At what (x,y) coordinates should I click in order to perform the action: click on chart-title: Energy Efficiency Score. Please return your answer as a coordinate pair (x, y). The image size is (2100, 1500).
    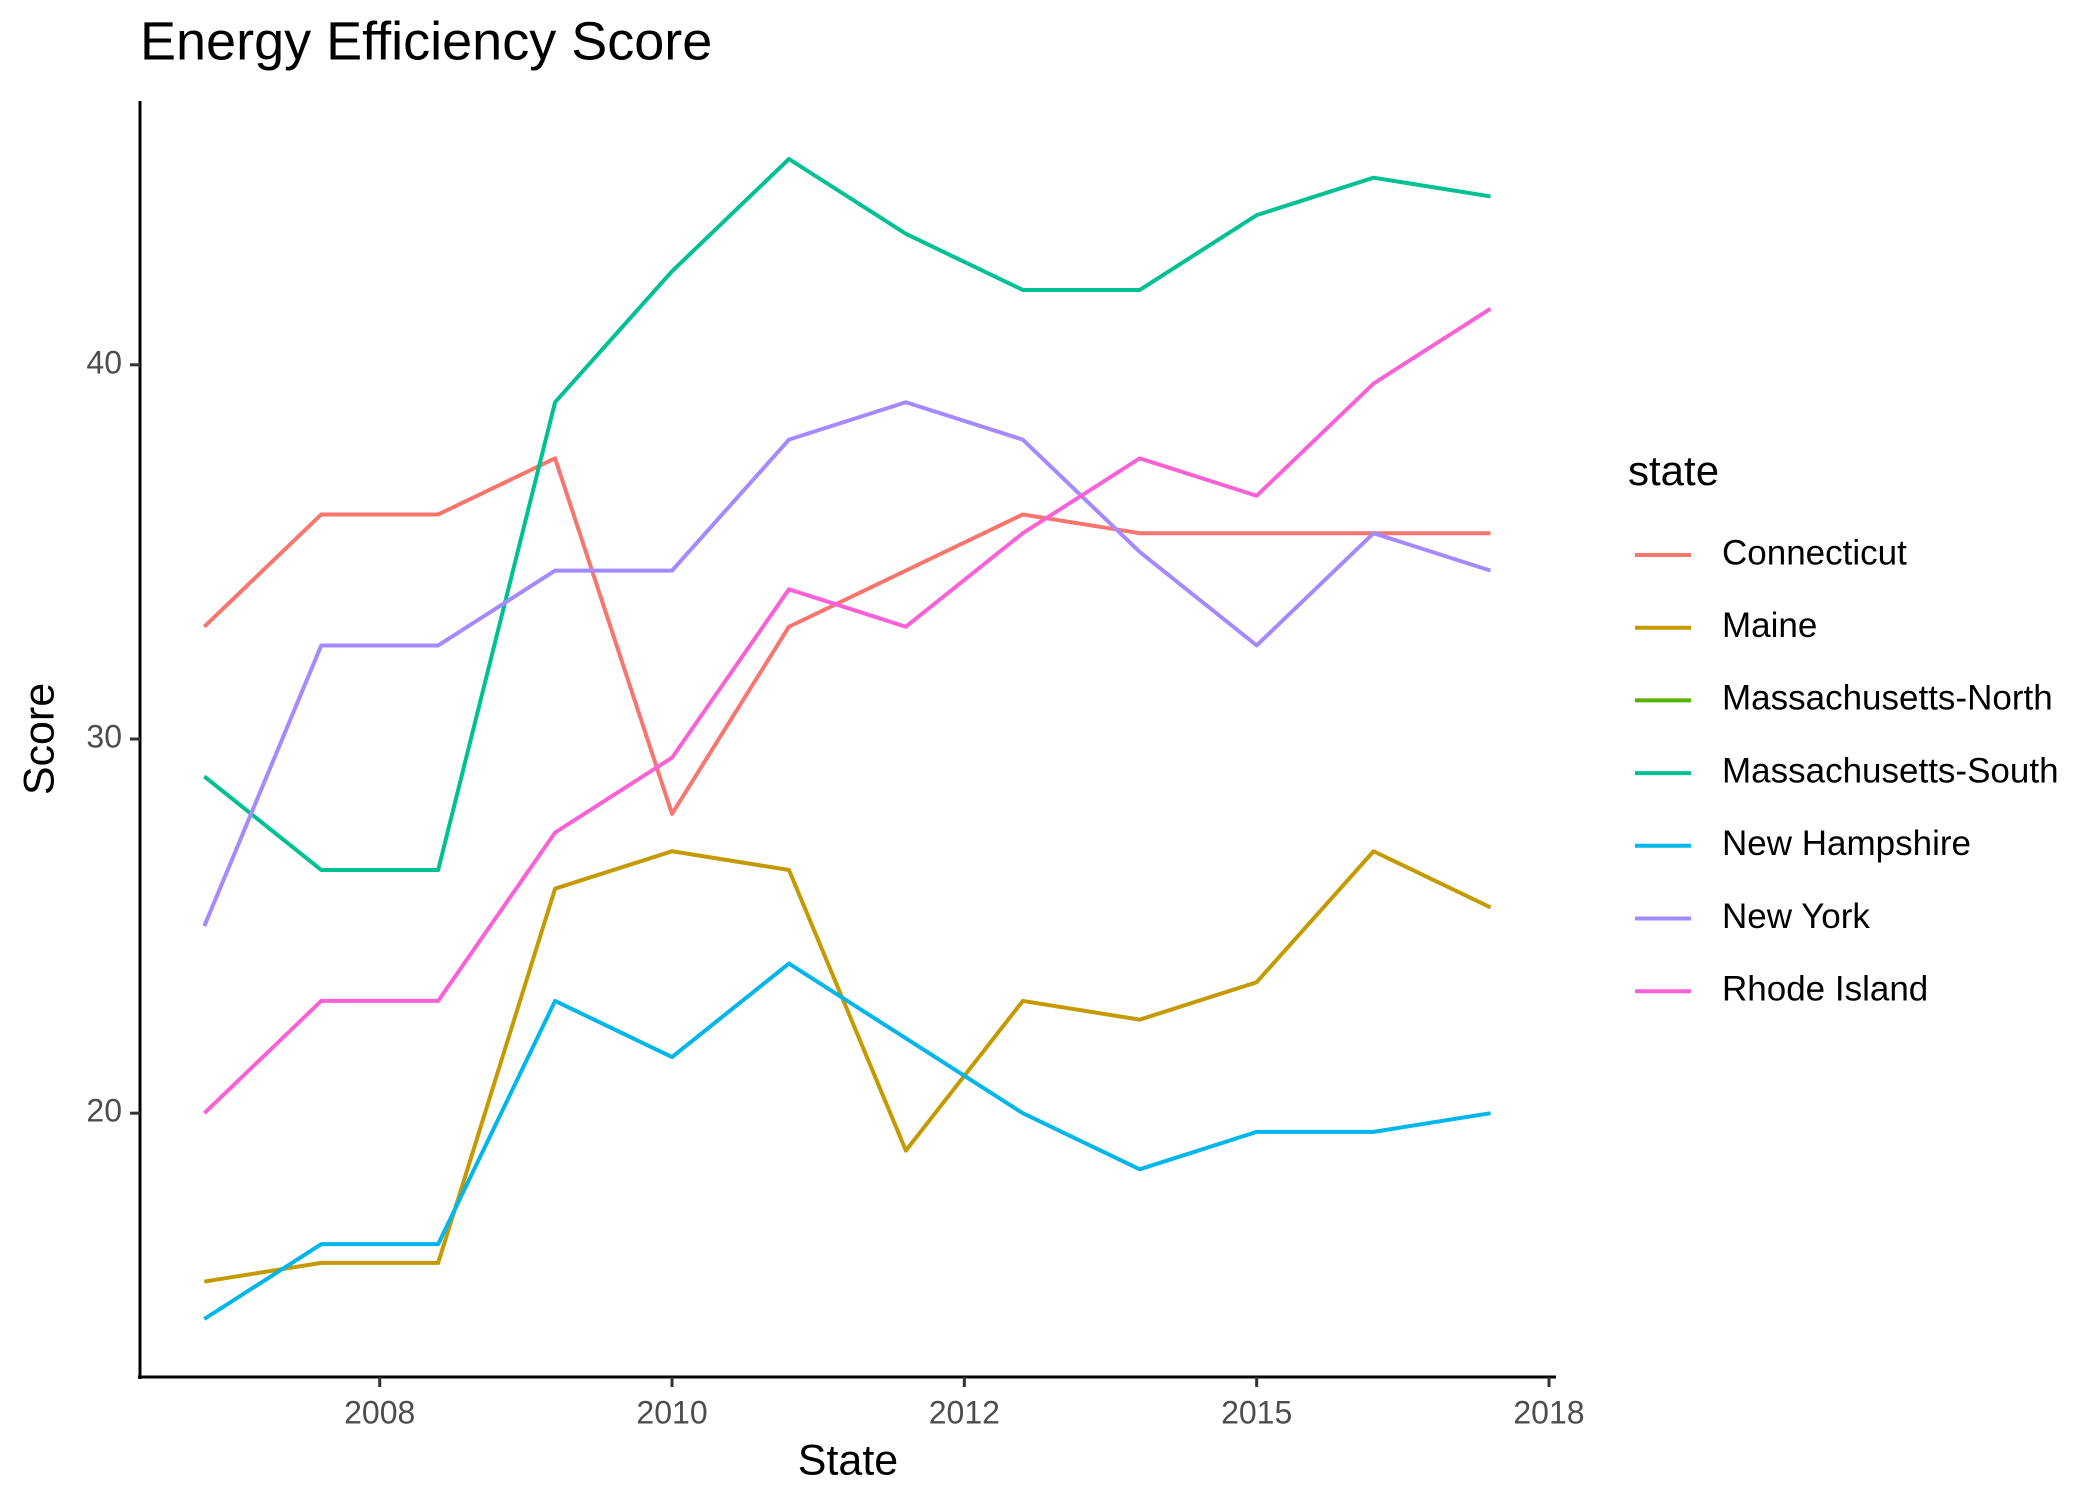
    Looking at the image, I should click on (426, 41).